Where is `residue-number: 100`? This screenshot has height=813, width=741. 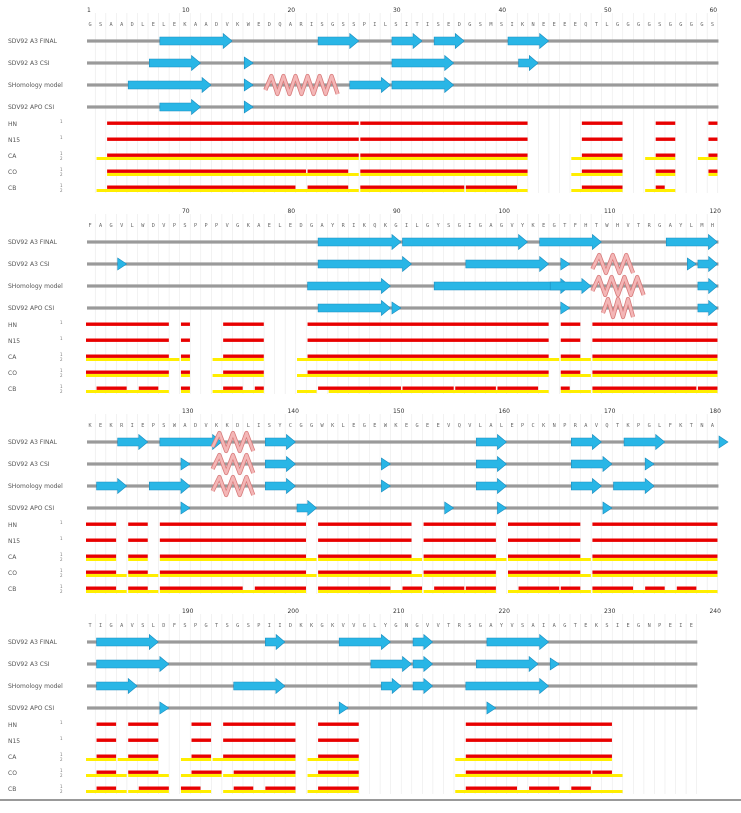 residue-number: 100 is located at coordinates (504, 211).